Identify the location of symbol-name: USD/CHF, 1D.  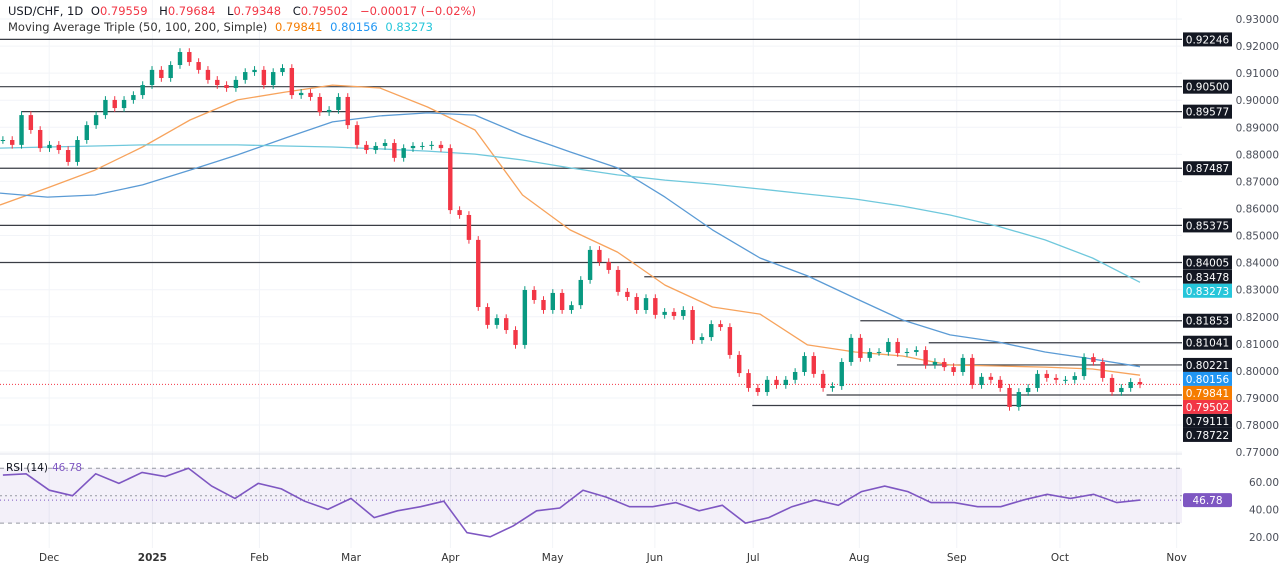
(46, 11).